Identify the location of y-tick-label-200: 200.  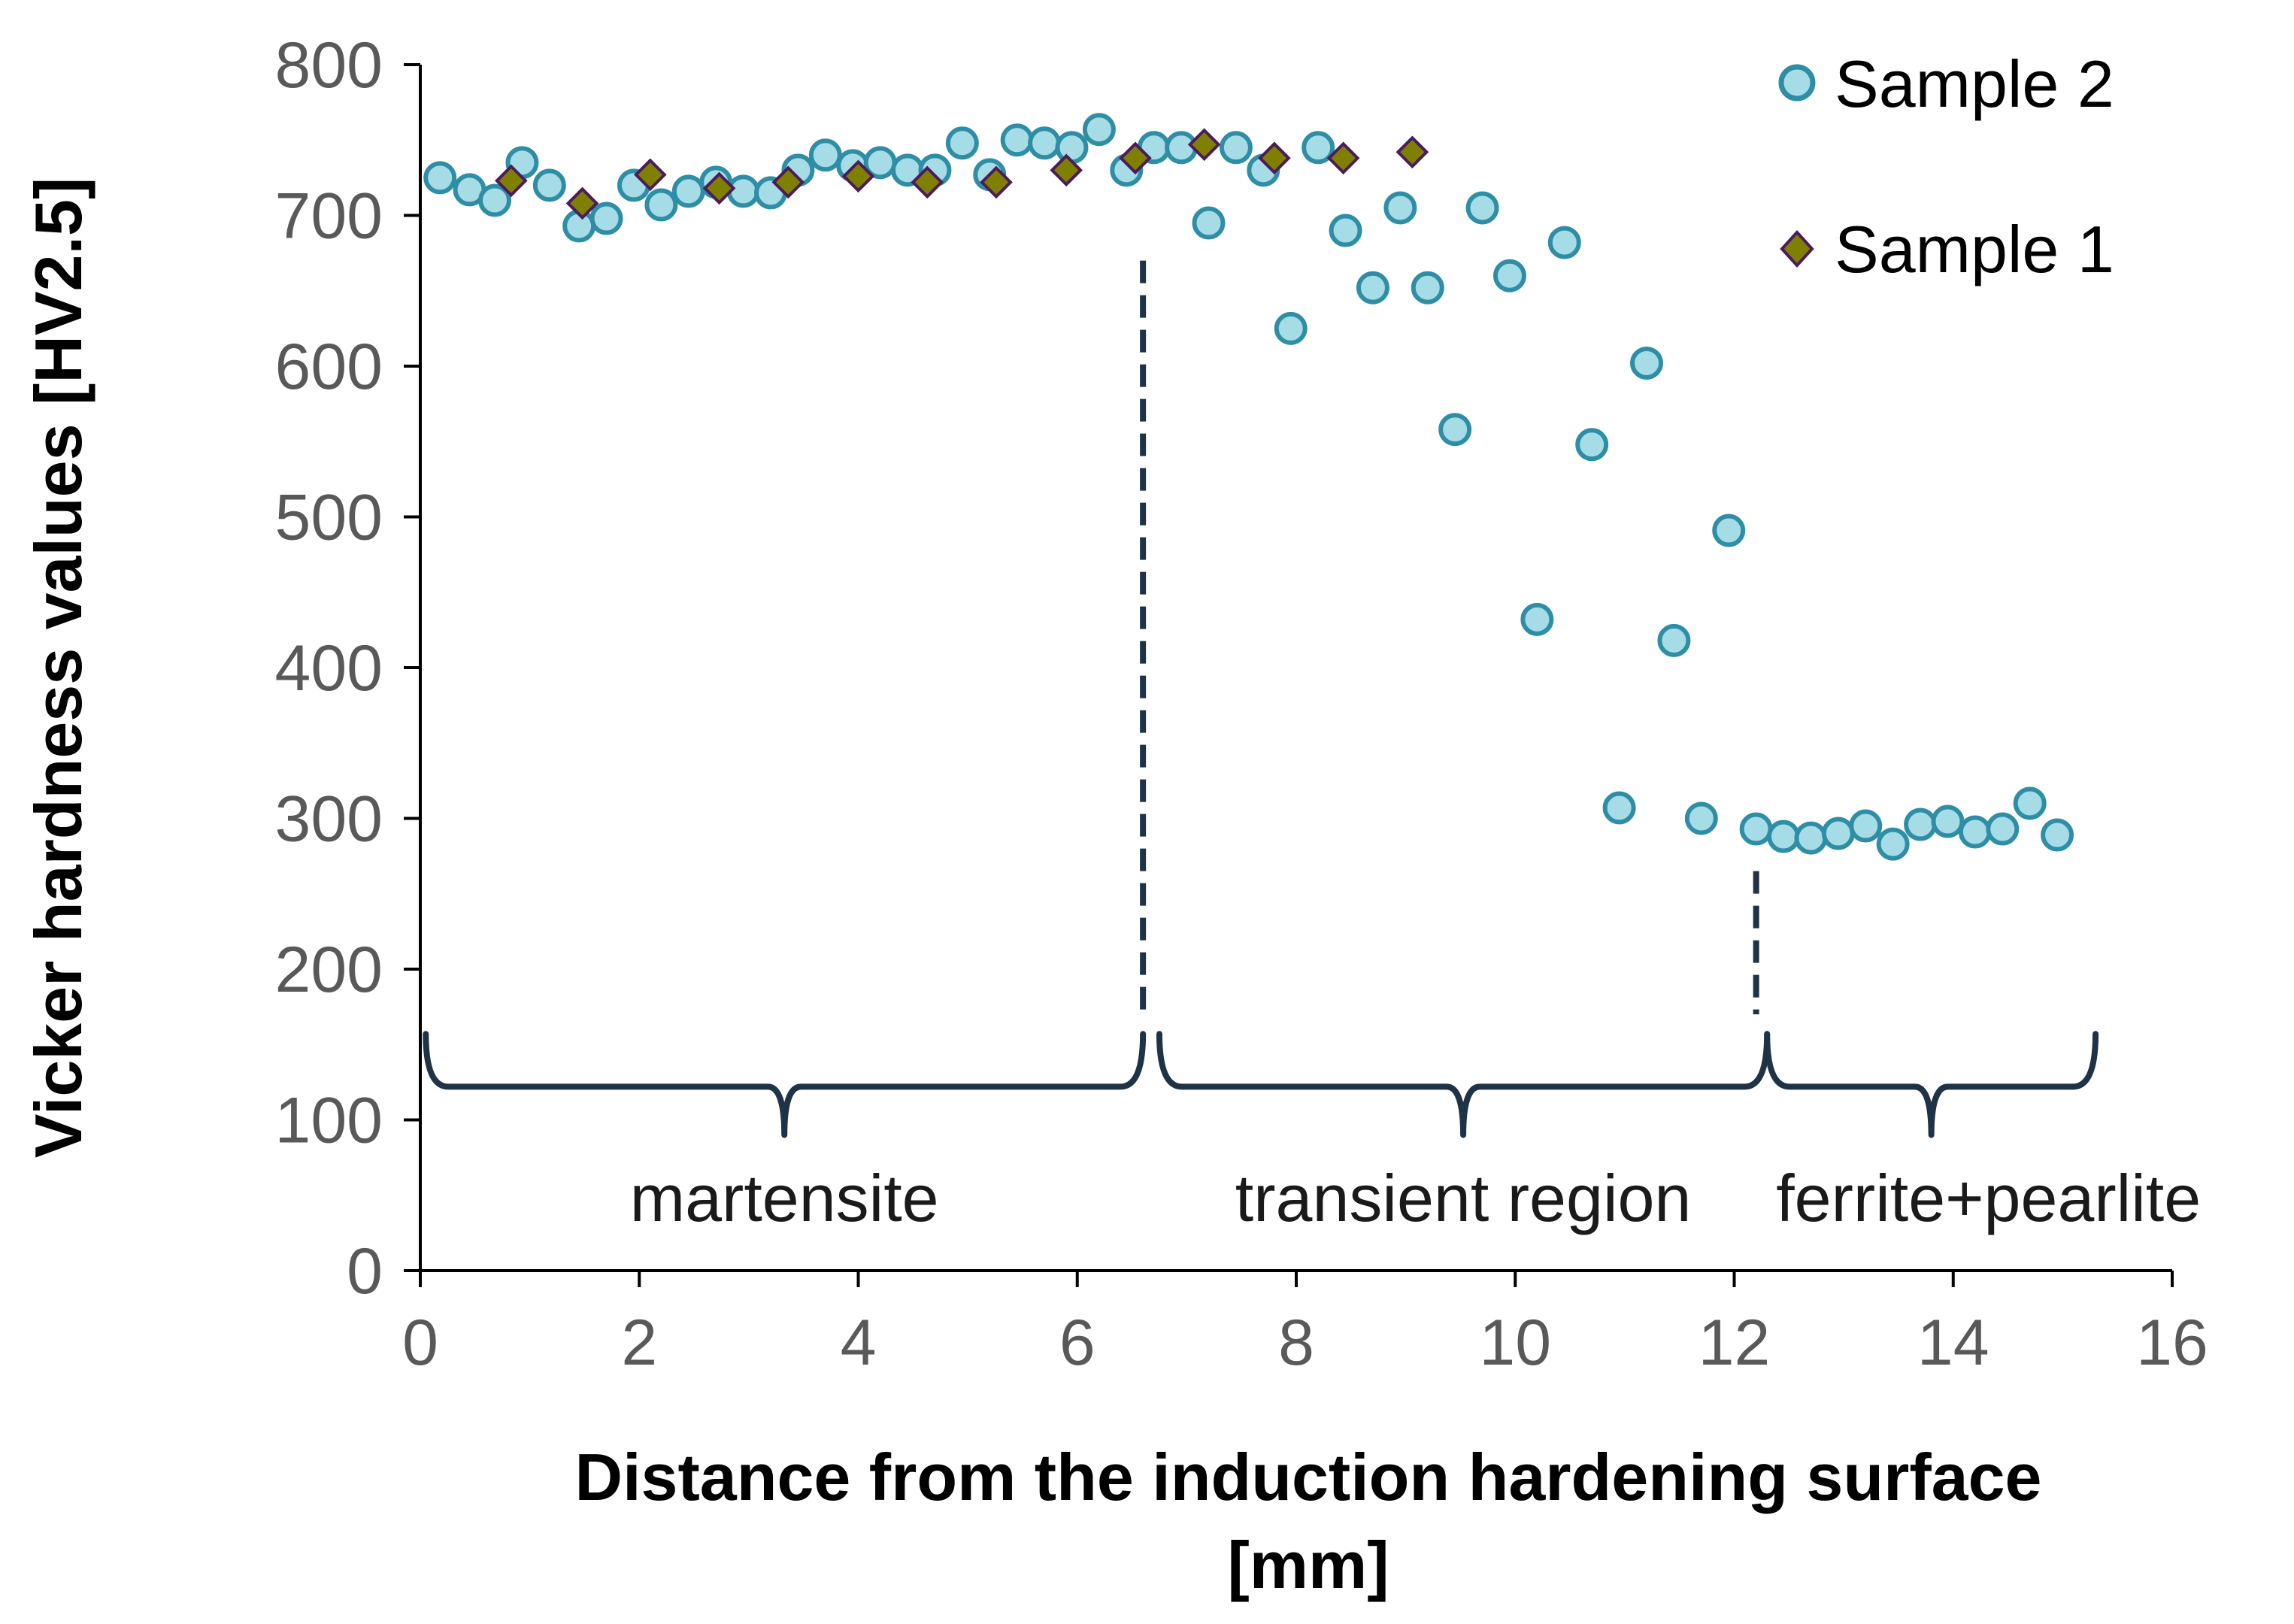
(329, 970).